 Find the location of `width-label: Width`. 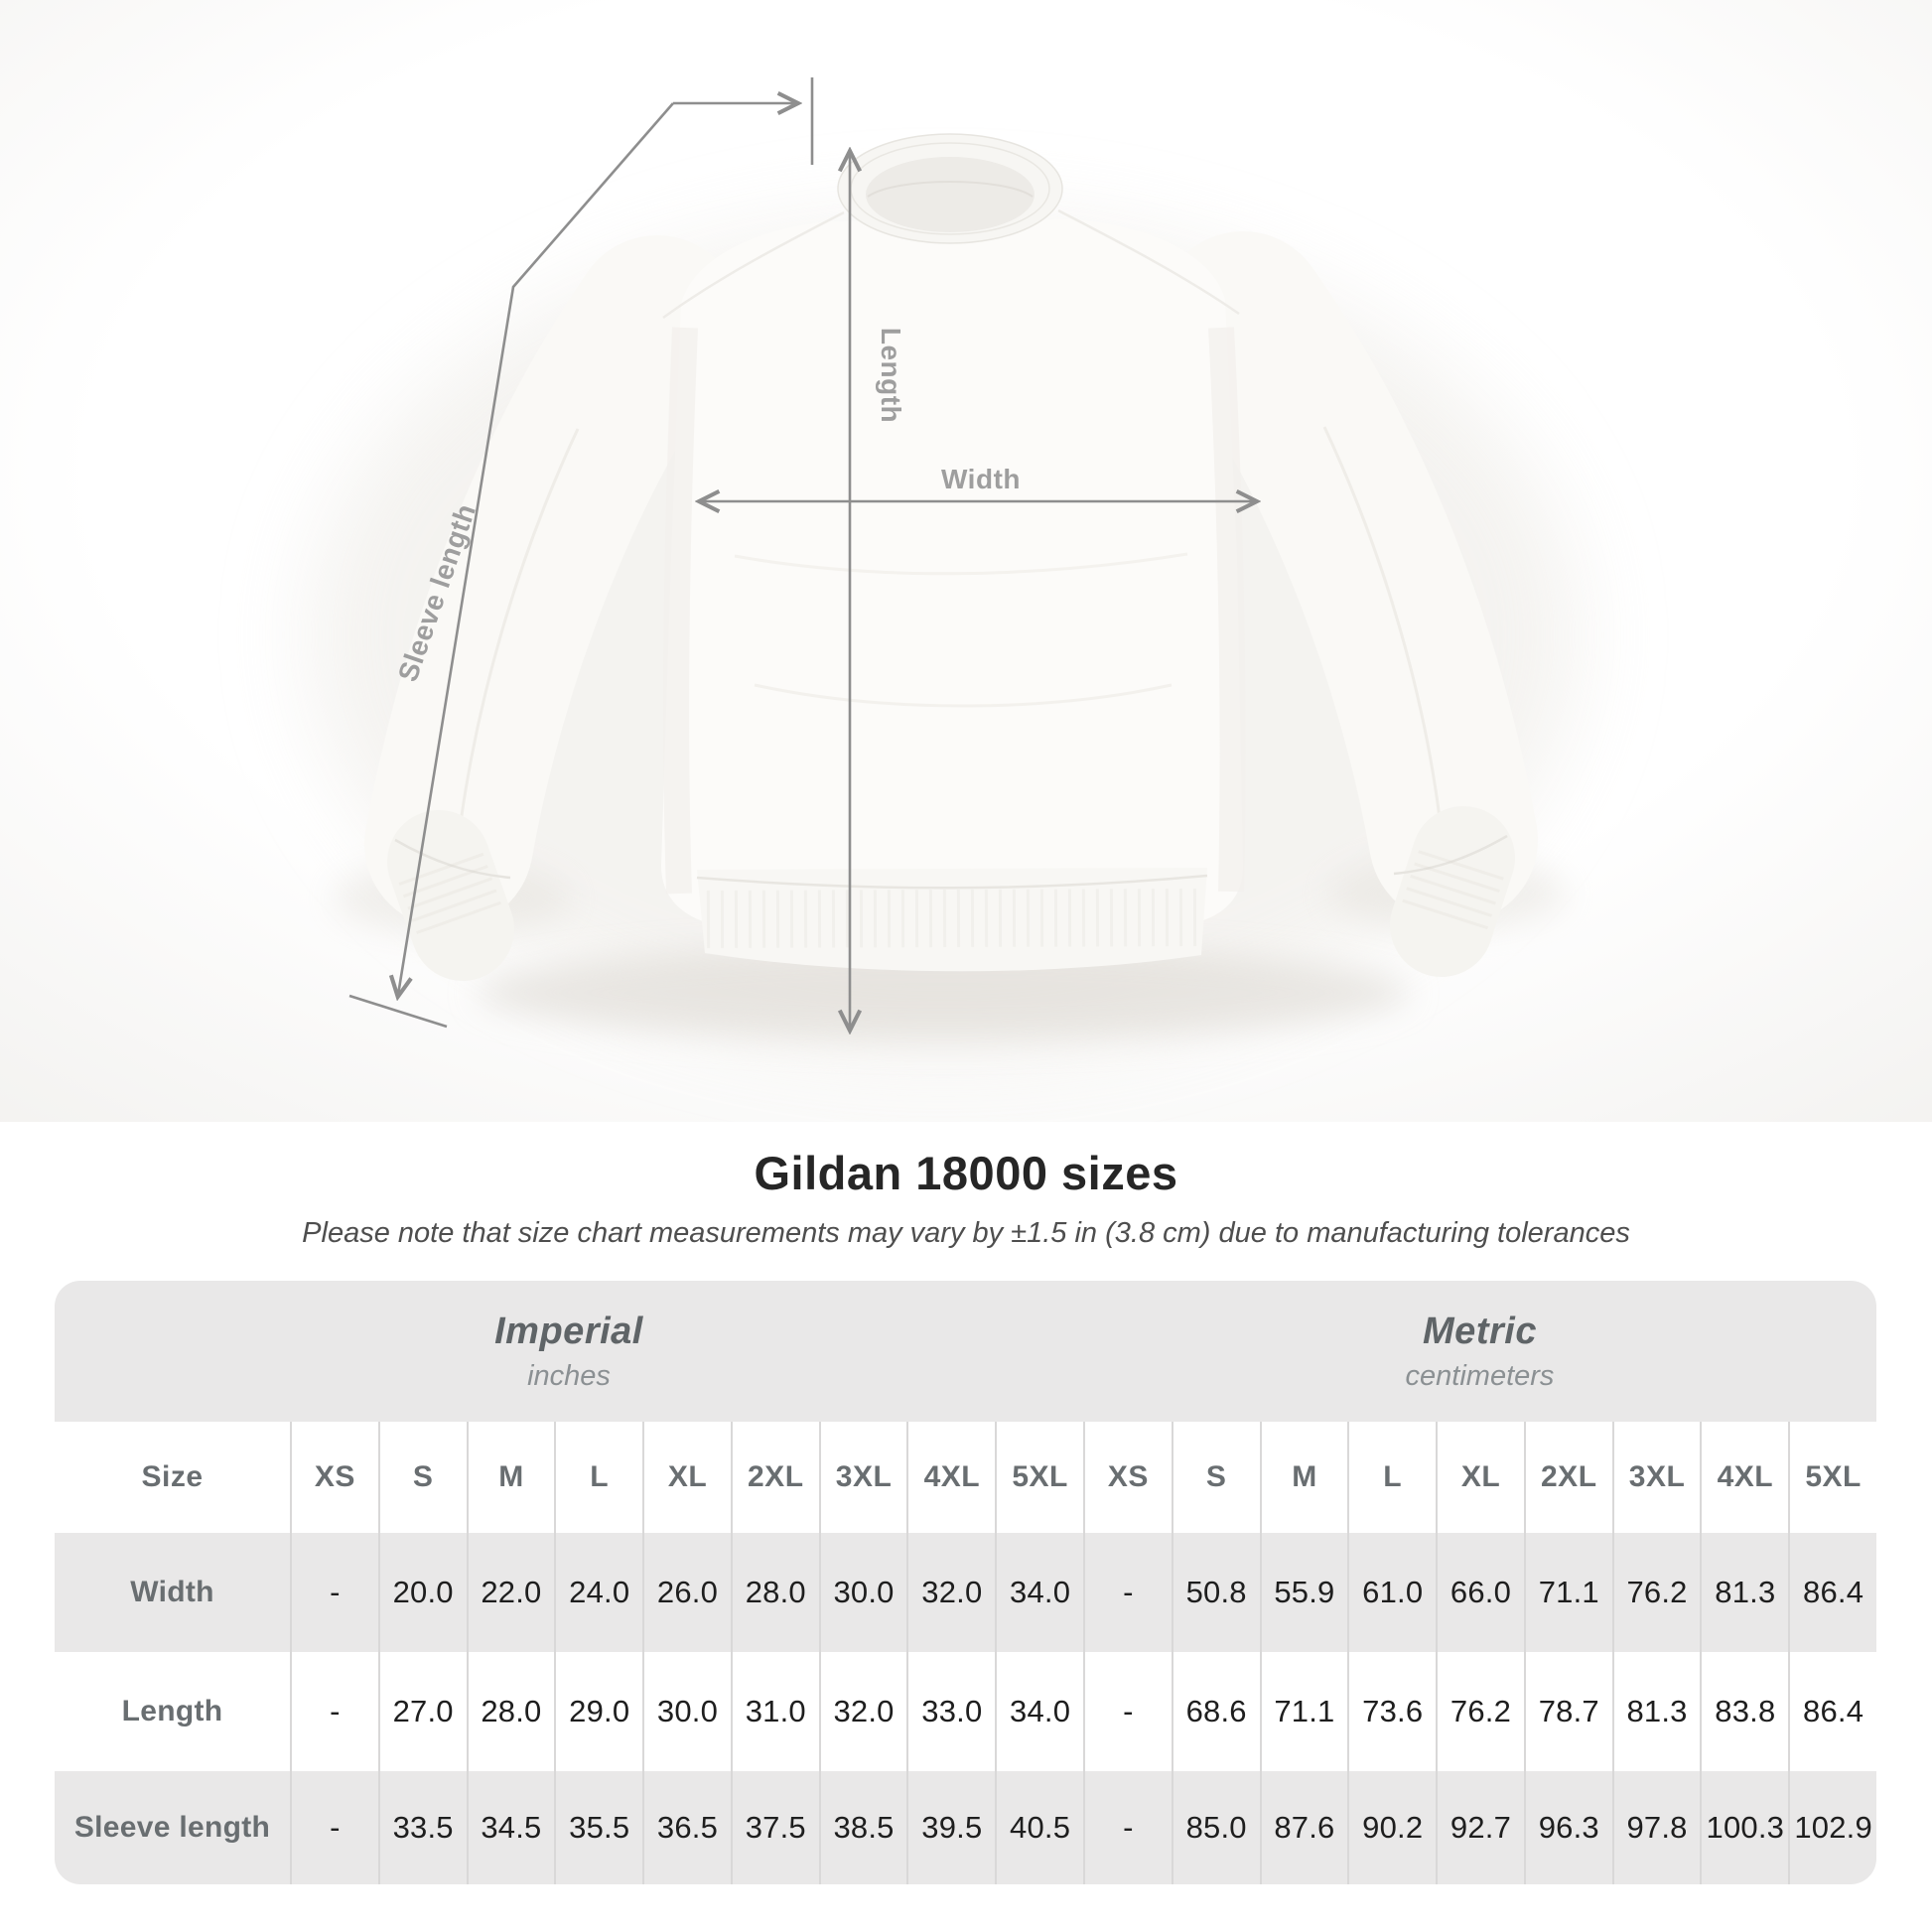

width-label: Width is located at coordinates (981, 479).